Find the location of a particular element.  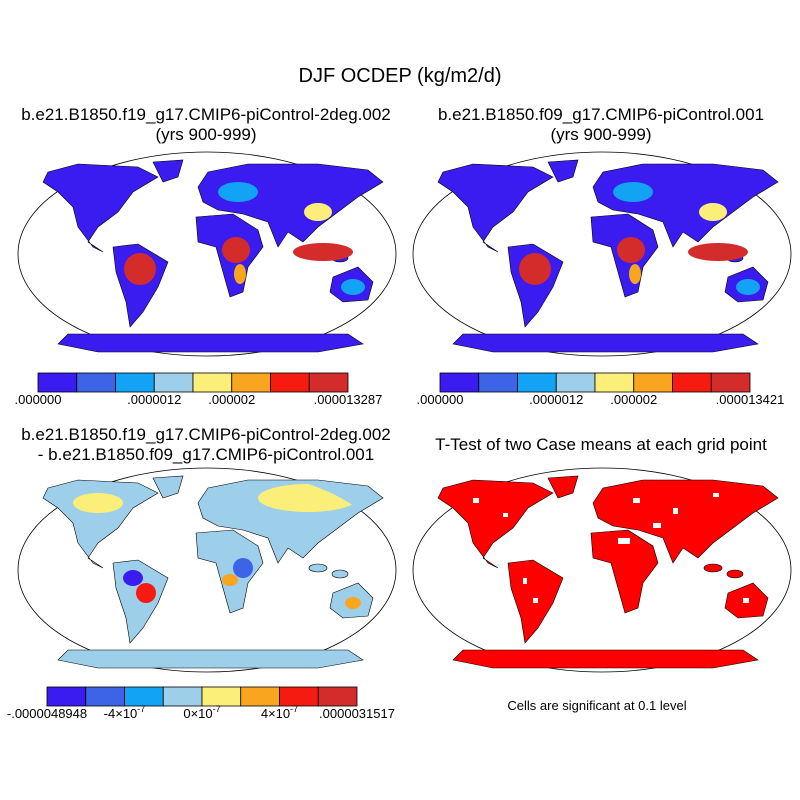

colorbar-label: .0000031517 is located at coordinates (357, 713).